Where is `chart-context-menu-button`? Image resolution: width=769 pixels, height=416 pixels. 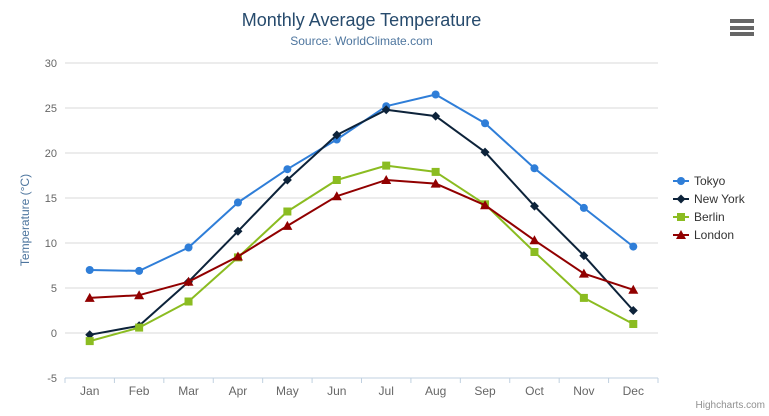
chart-context-menu-button is located at coordinates (742, 27).